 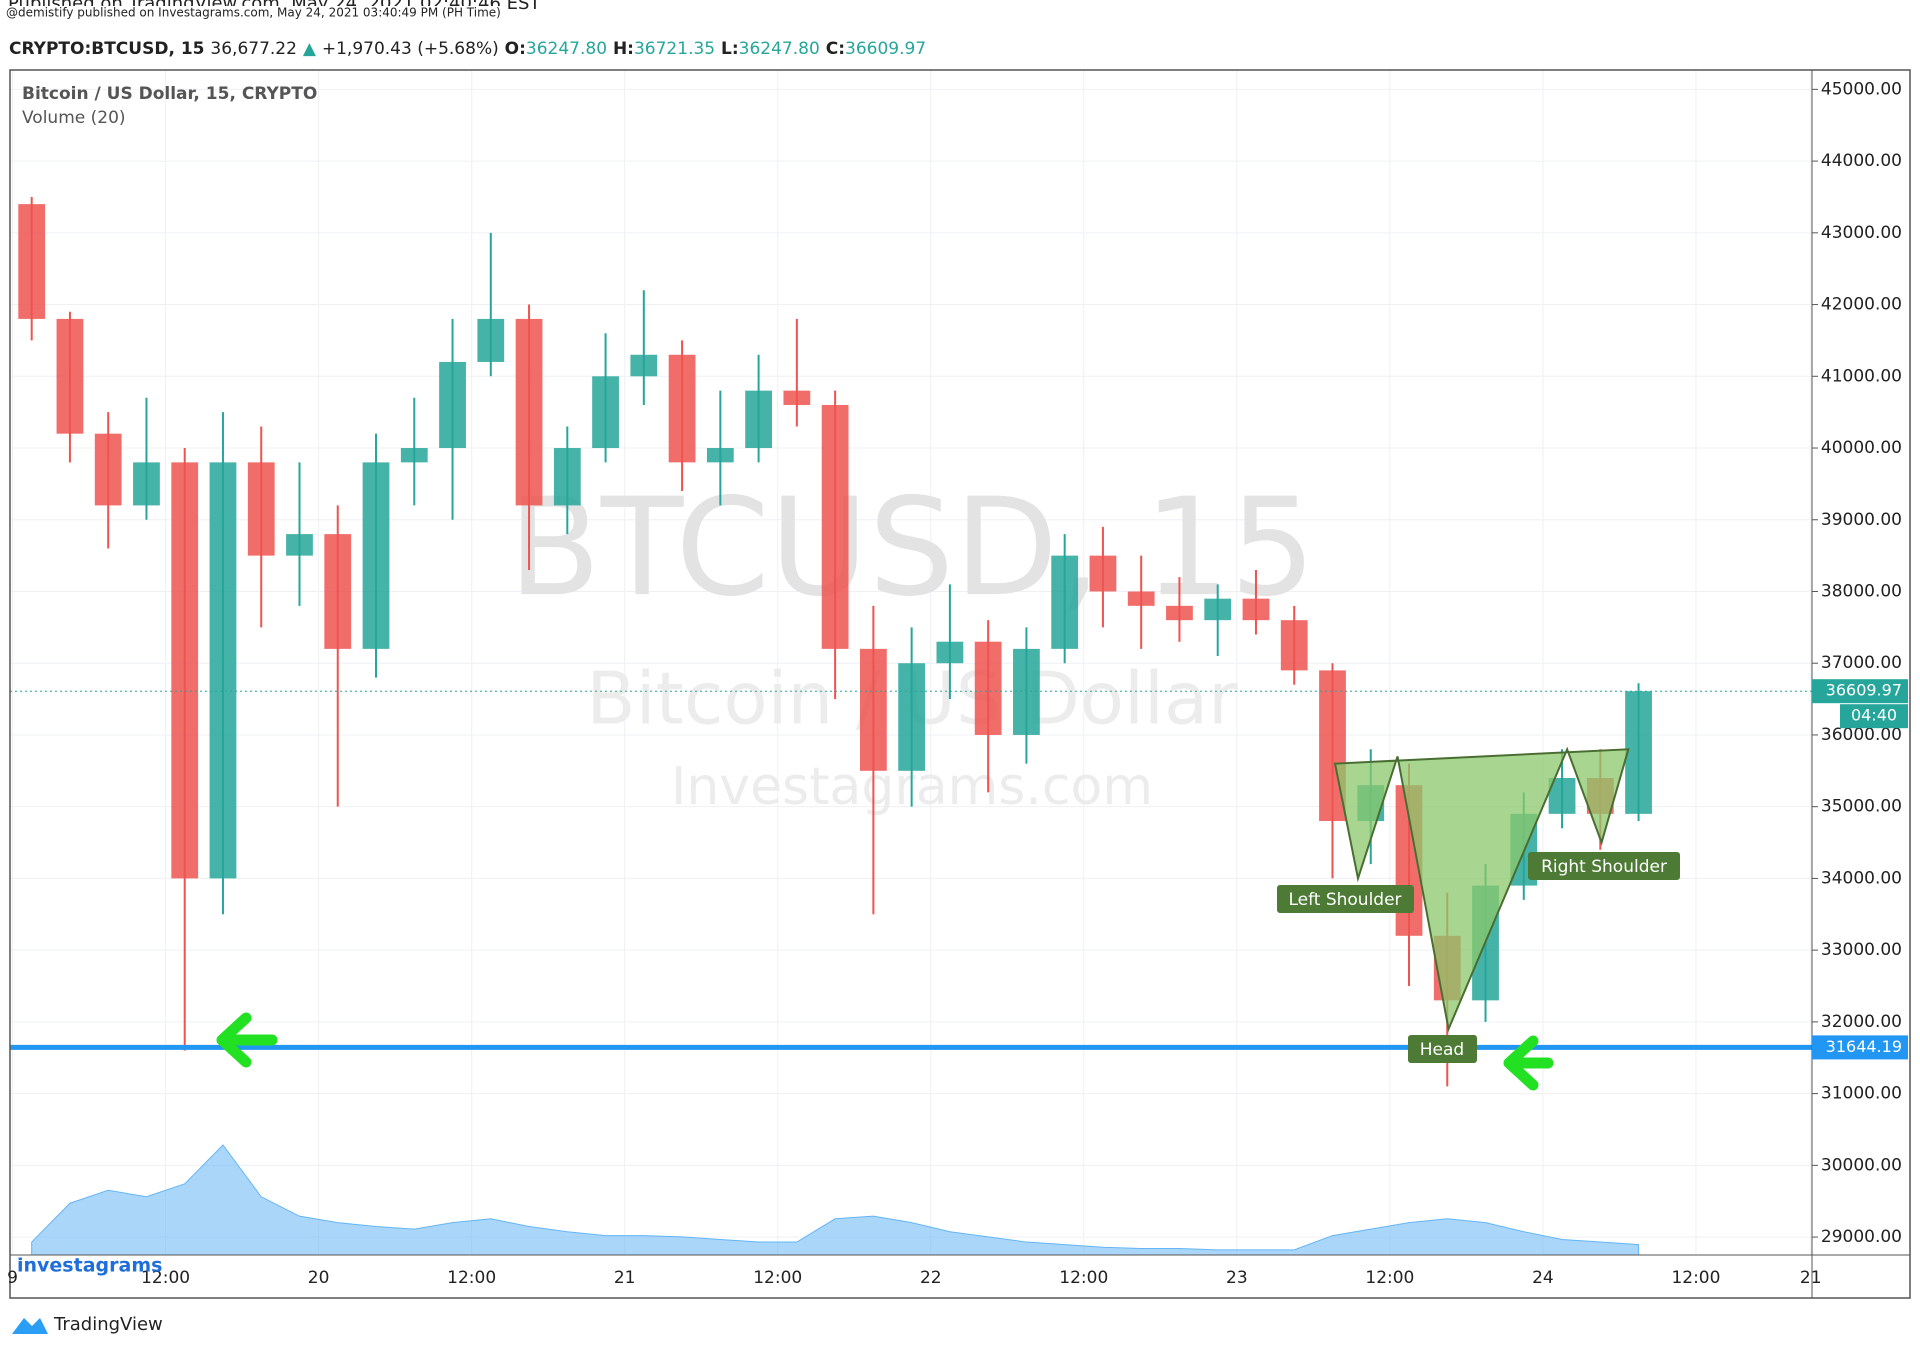 I want to click on y-tick-label: 42000.00, so click(x=1861, y=305).